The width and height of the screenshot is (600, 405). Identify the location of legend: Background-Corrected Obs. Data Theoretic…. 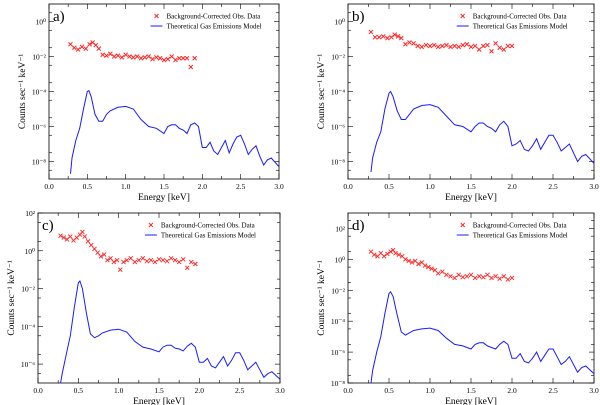
(206, 22).